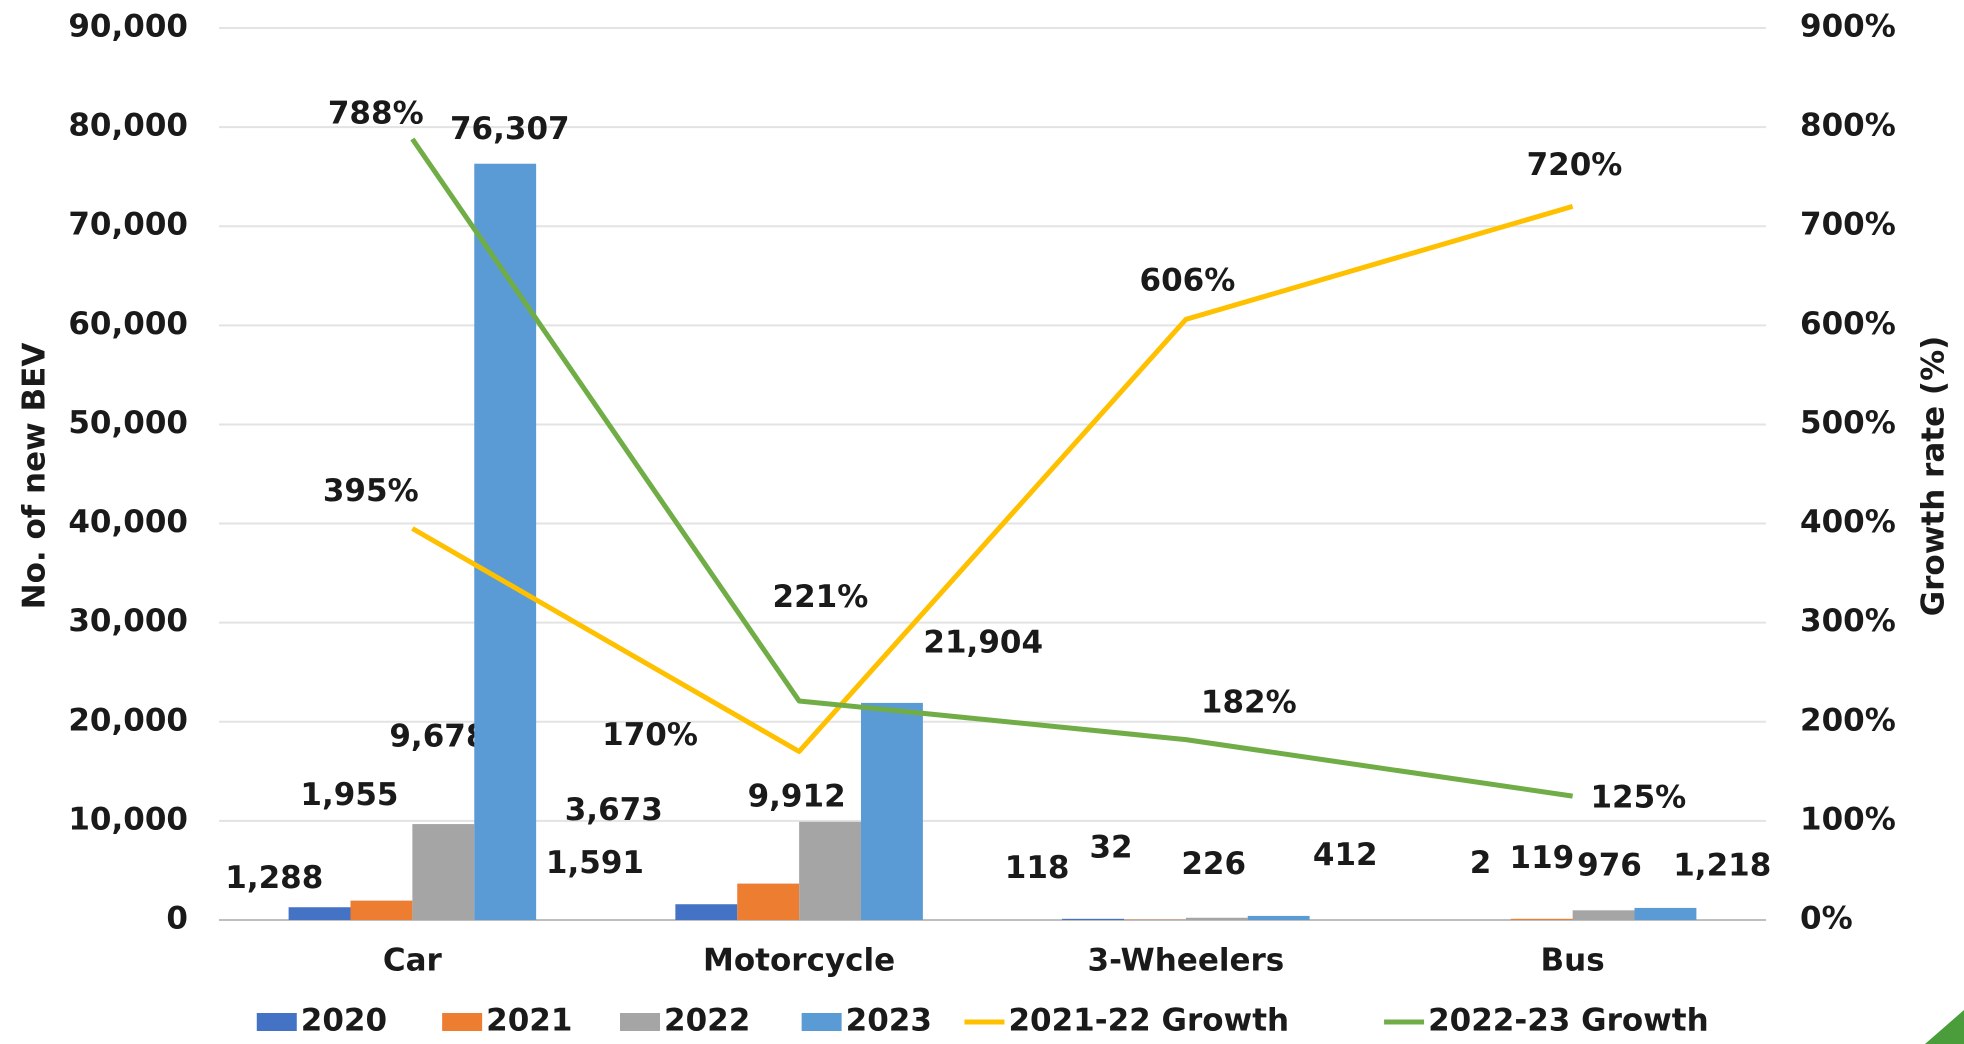  I want to click on data-label: 226, so click(1213, 864).